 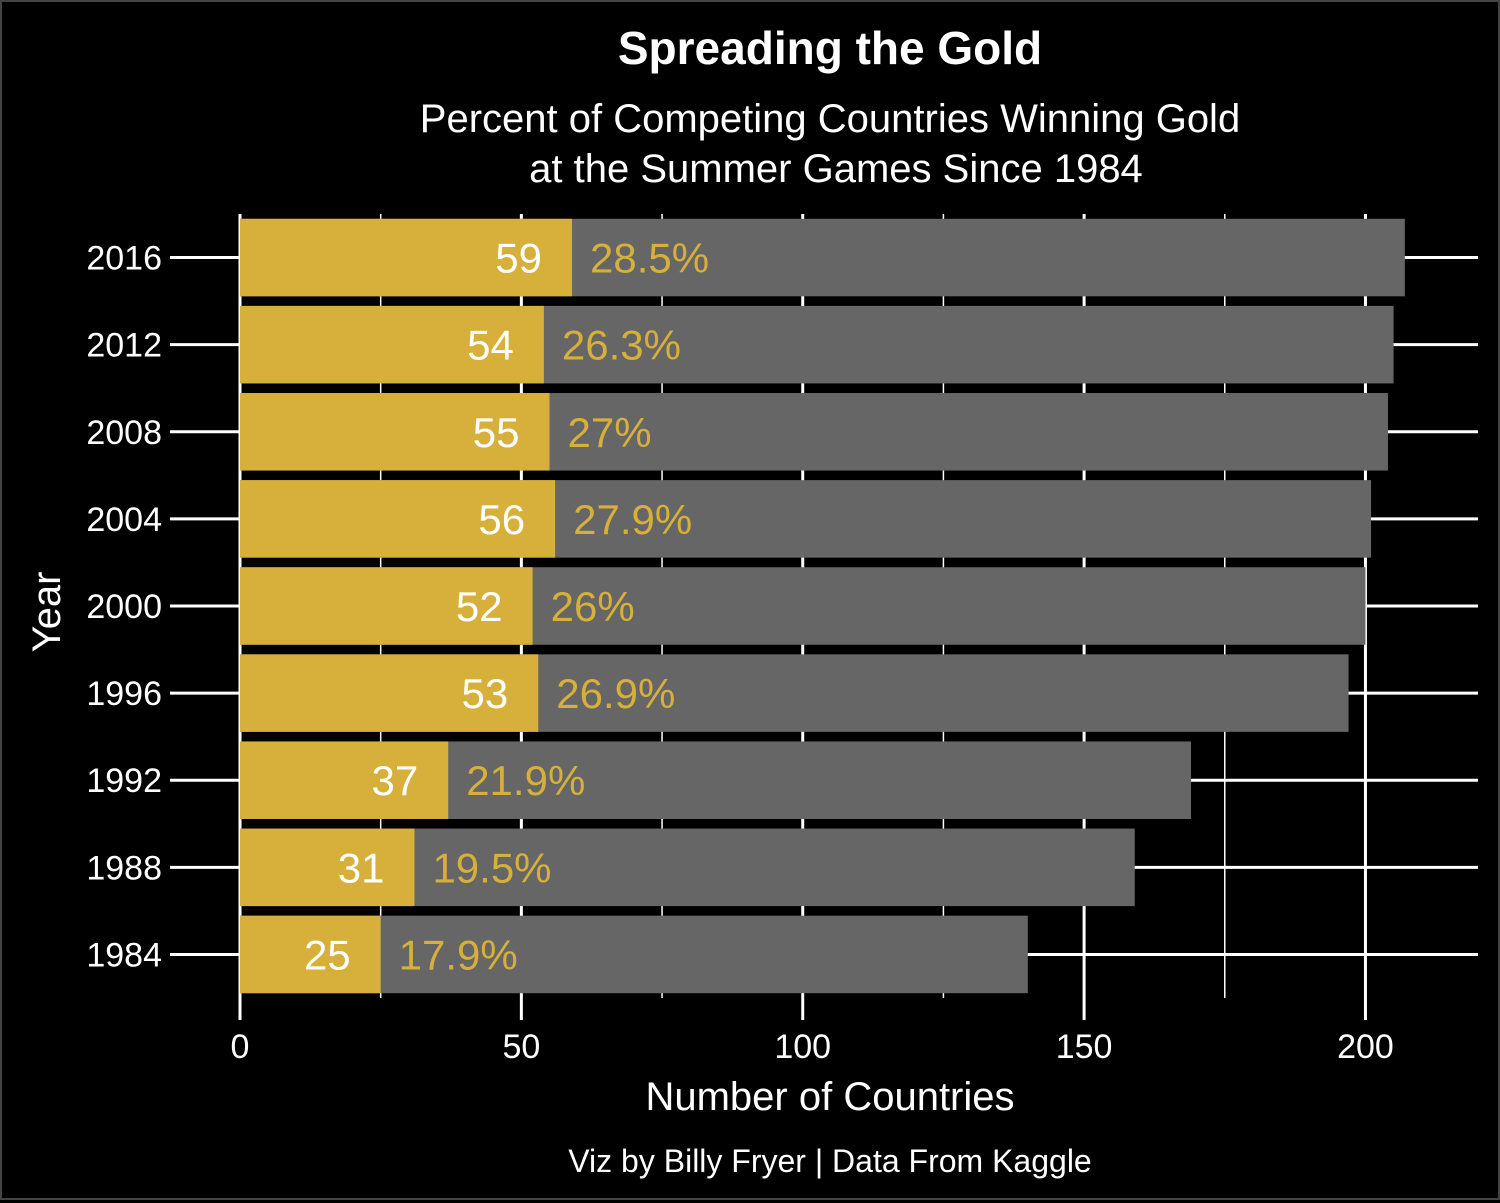 I want to click on chart-subtitle-line-2: at the Summer Games Since 1984, so click(x=836, y=169).